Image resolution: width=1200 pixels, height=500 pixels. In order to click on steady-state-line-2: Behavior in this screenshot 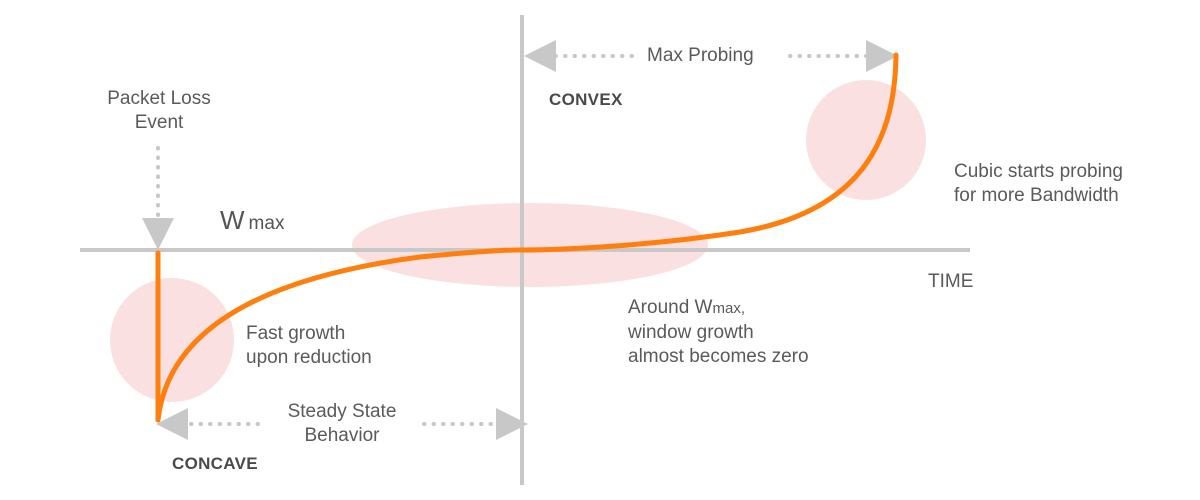, I will do `click(342, 435)`.